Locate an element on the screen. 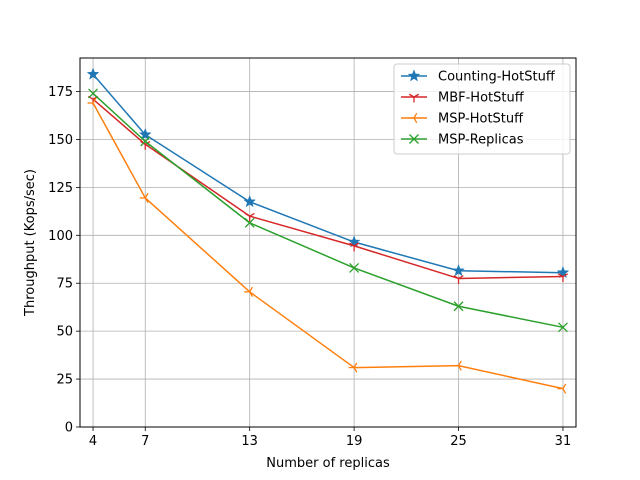 Image resolution: width=640 pixels, height=480 pixels. legend-item: MSP-Replicas is located at coordinates (462, 140).